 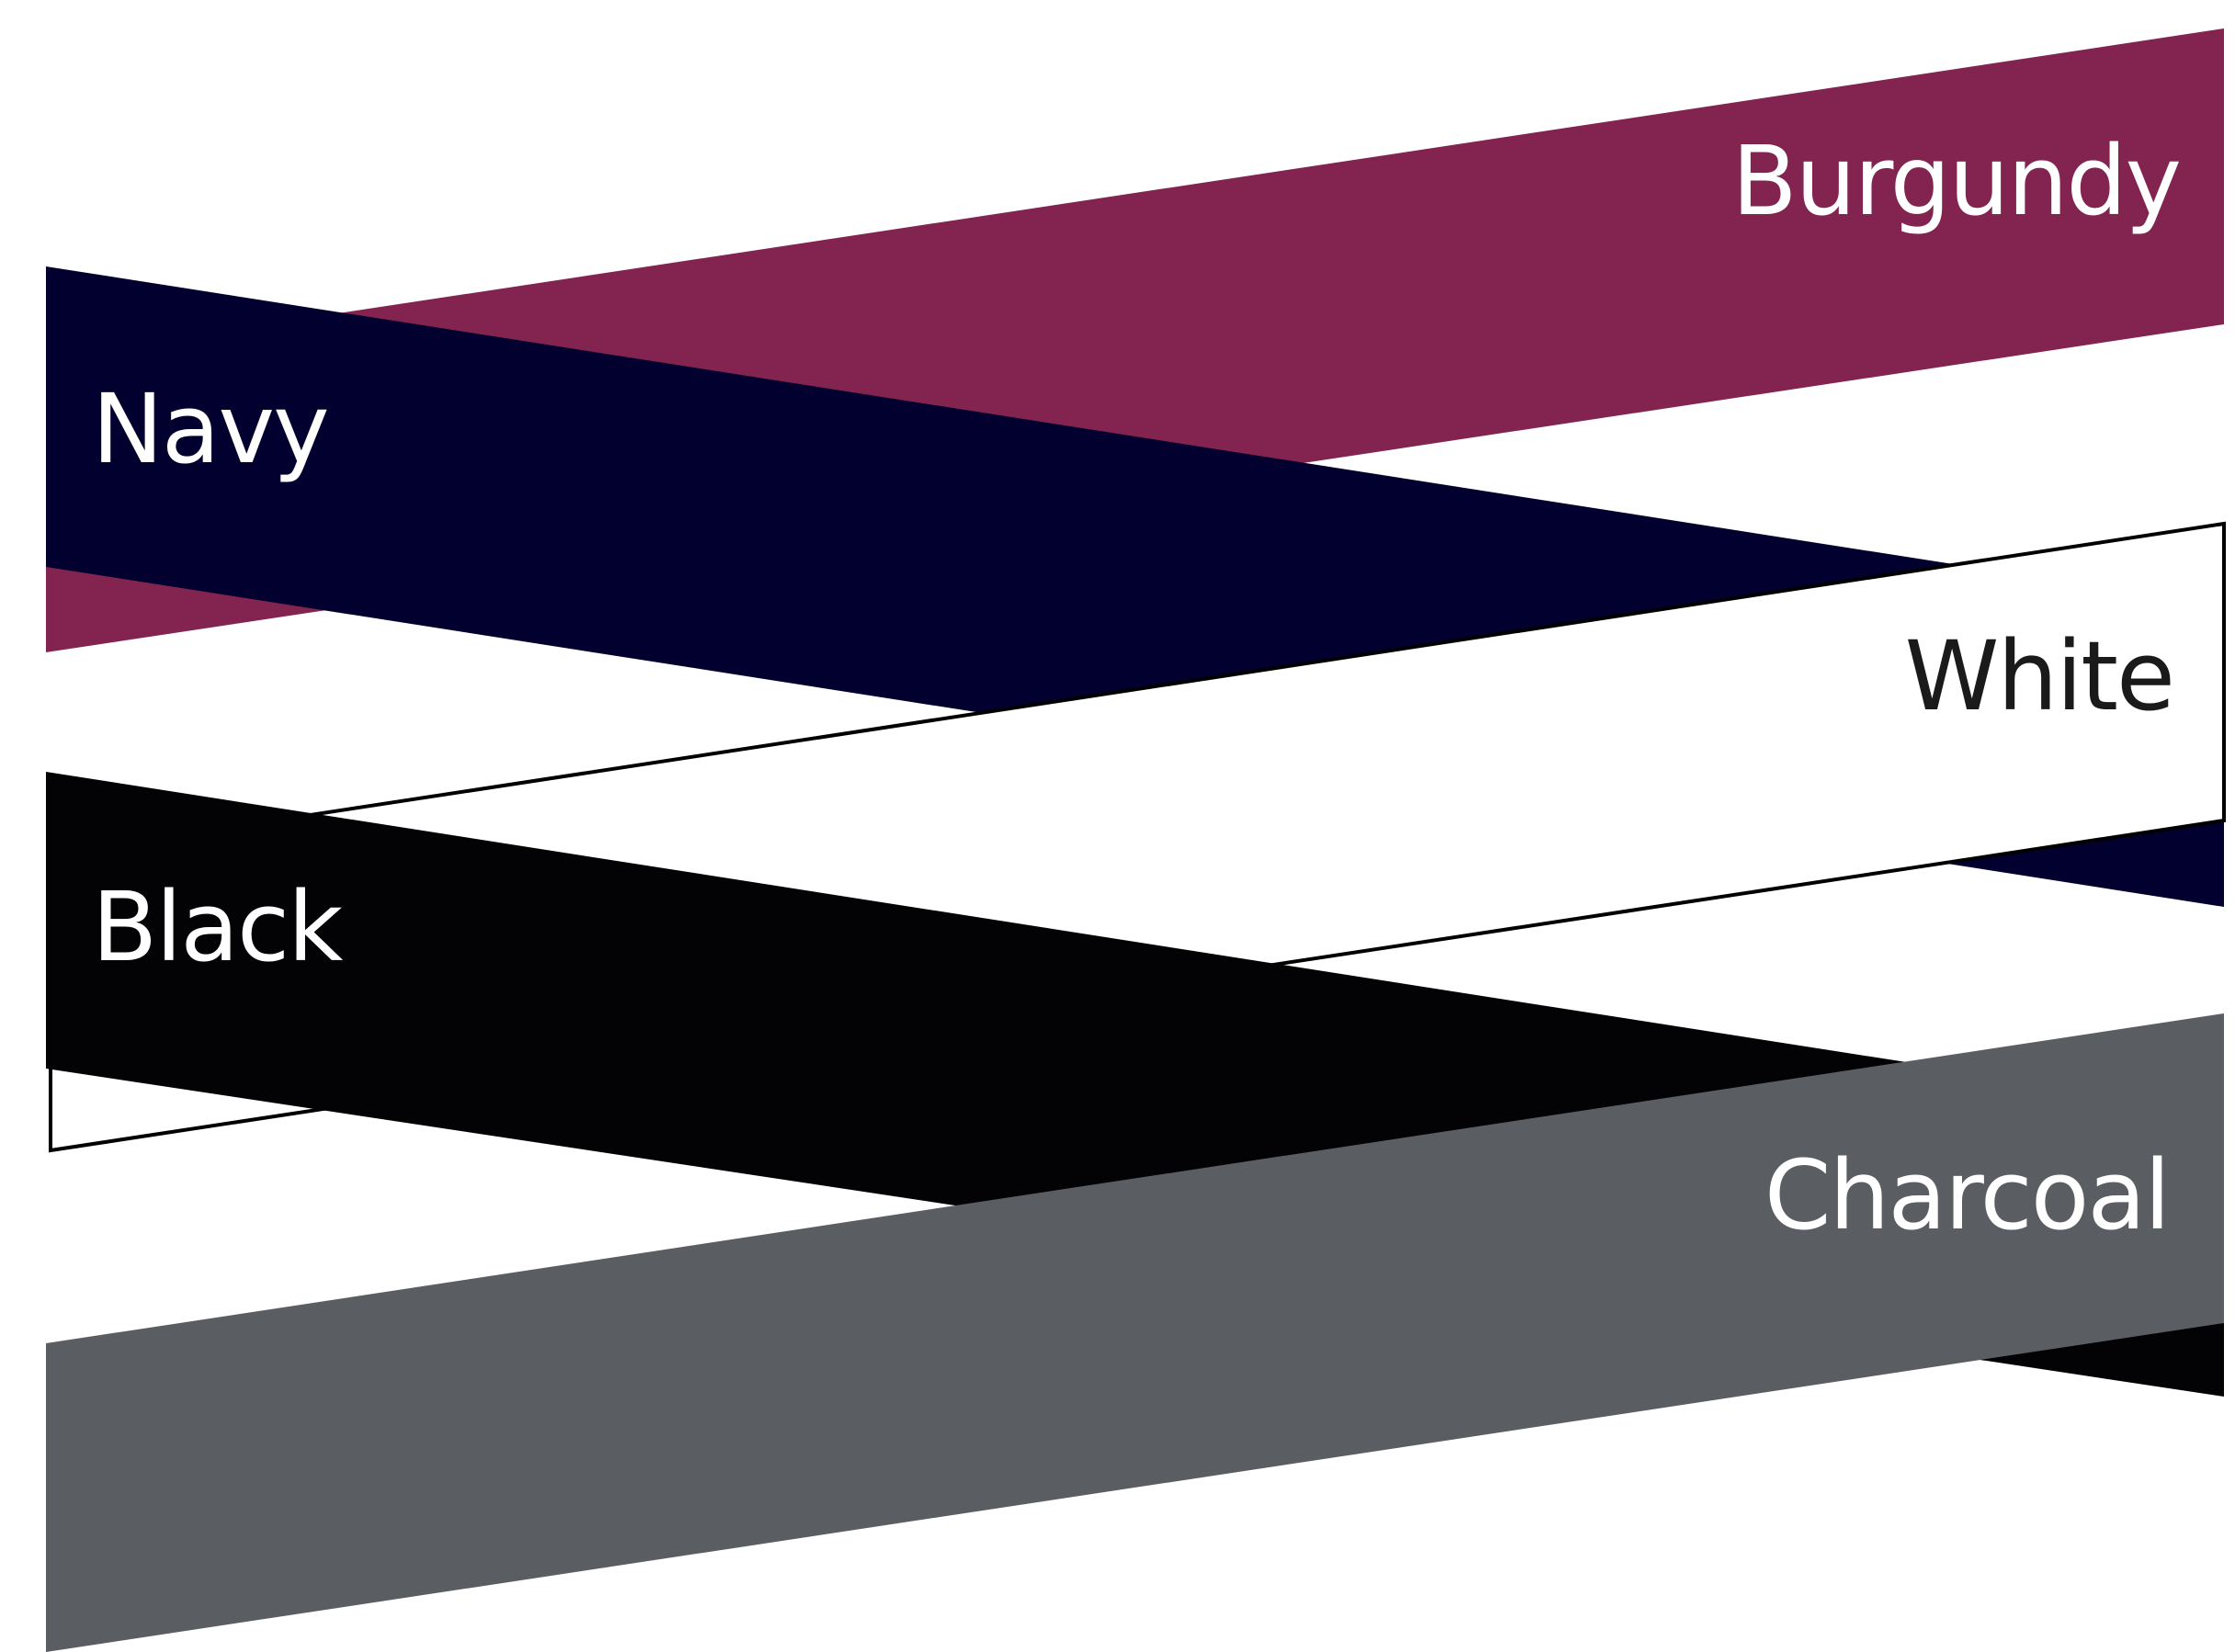 What do you see at coordinates (2039, 676) in the screenshot?
I see `white-label: White` at bounding box center [2039, 676].